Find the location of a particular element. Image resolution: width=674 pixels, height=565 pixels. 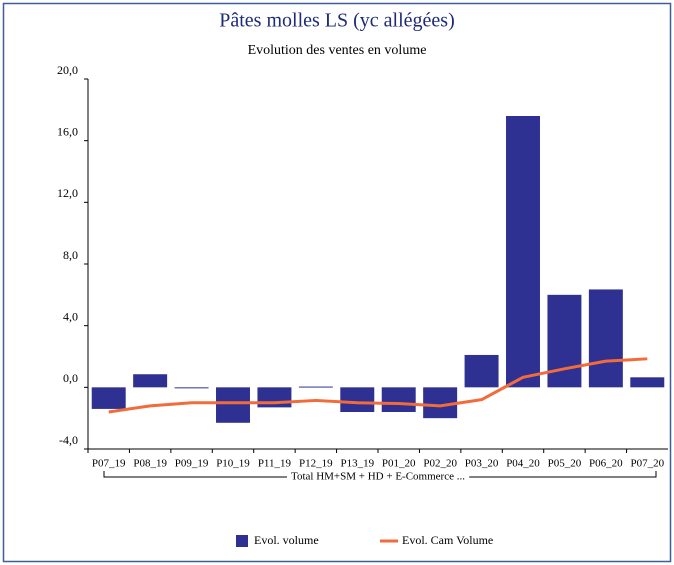

chart-title: Pâtes molles LS (yc allégées) is located at coordinates (337, 21).